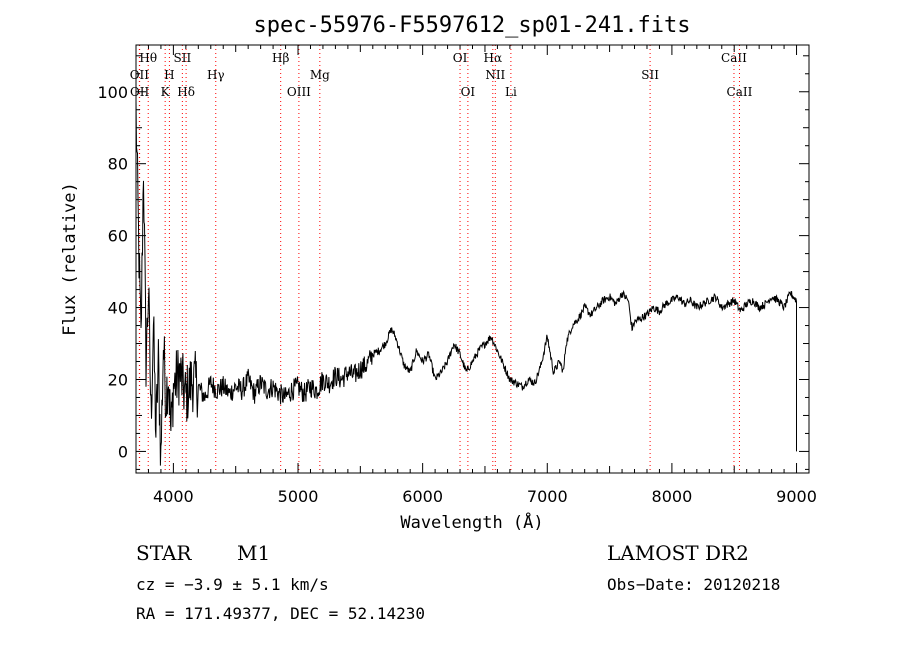 The width and height of the screenshot is (900, 650). Describe the element at coordinates (169, 75) in the screenshot. I see `line-marker-label-4: H` at that location.